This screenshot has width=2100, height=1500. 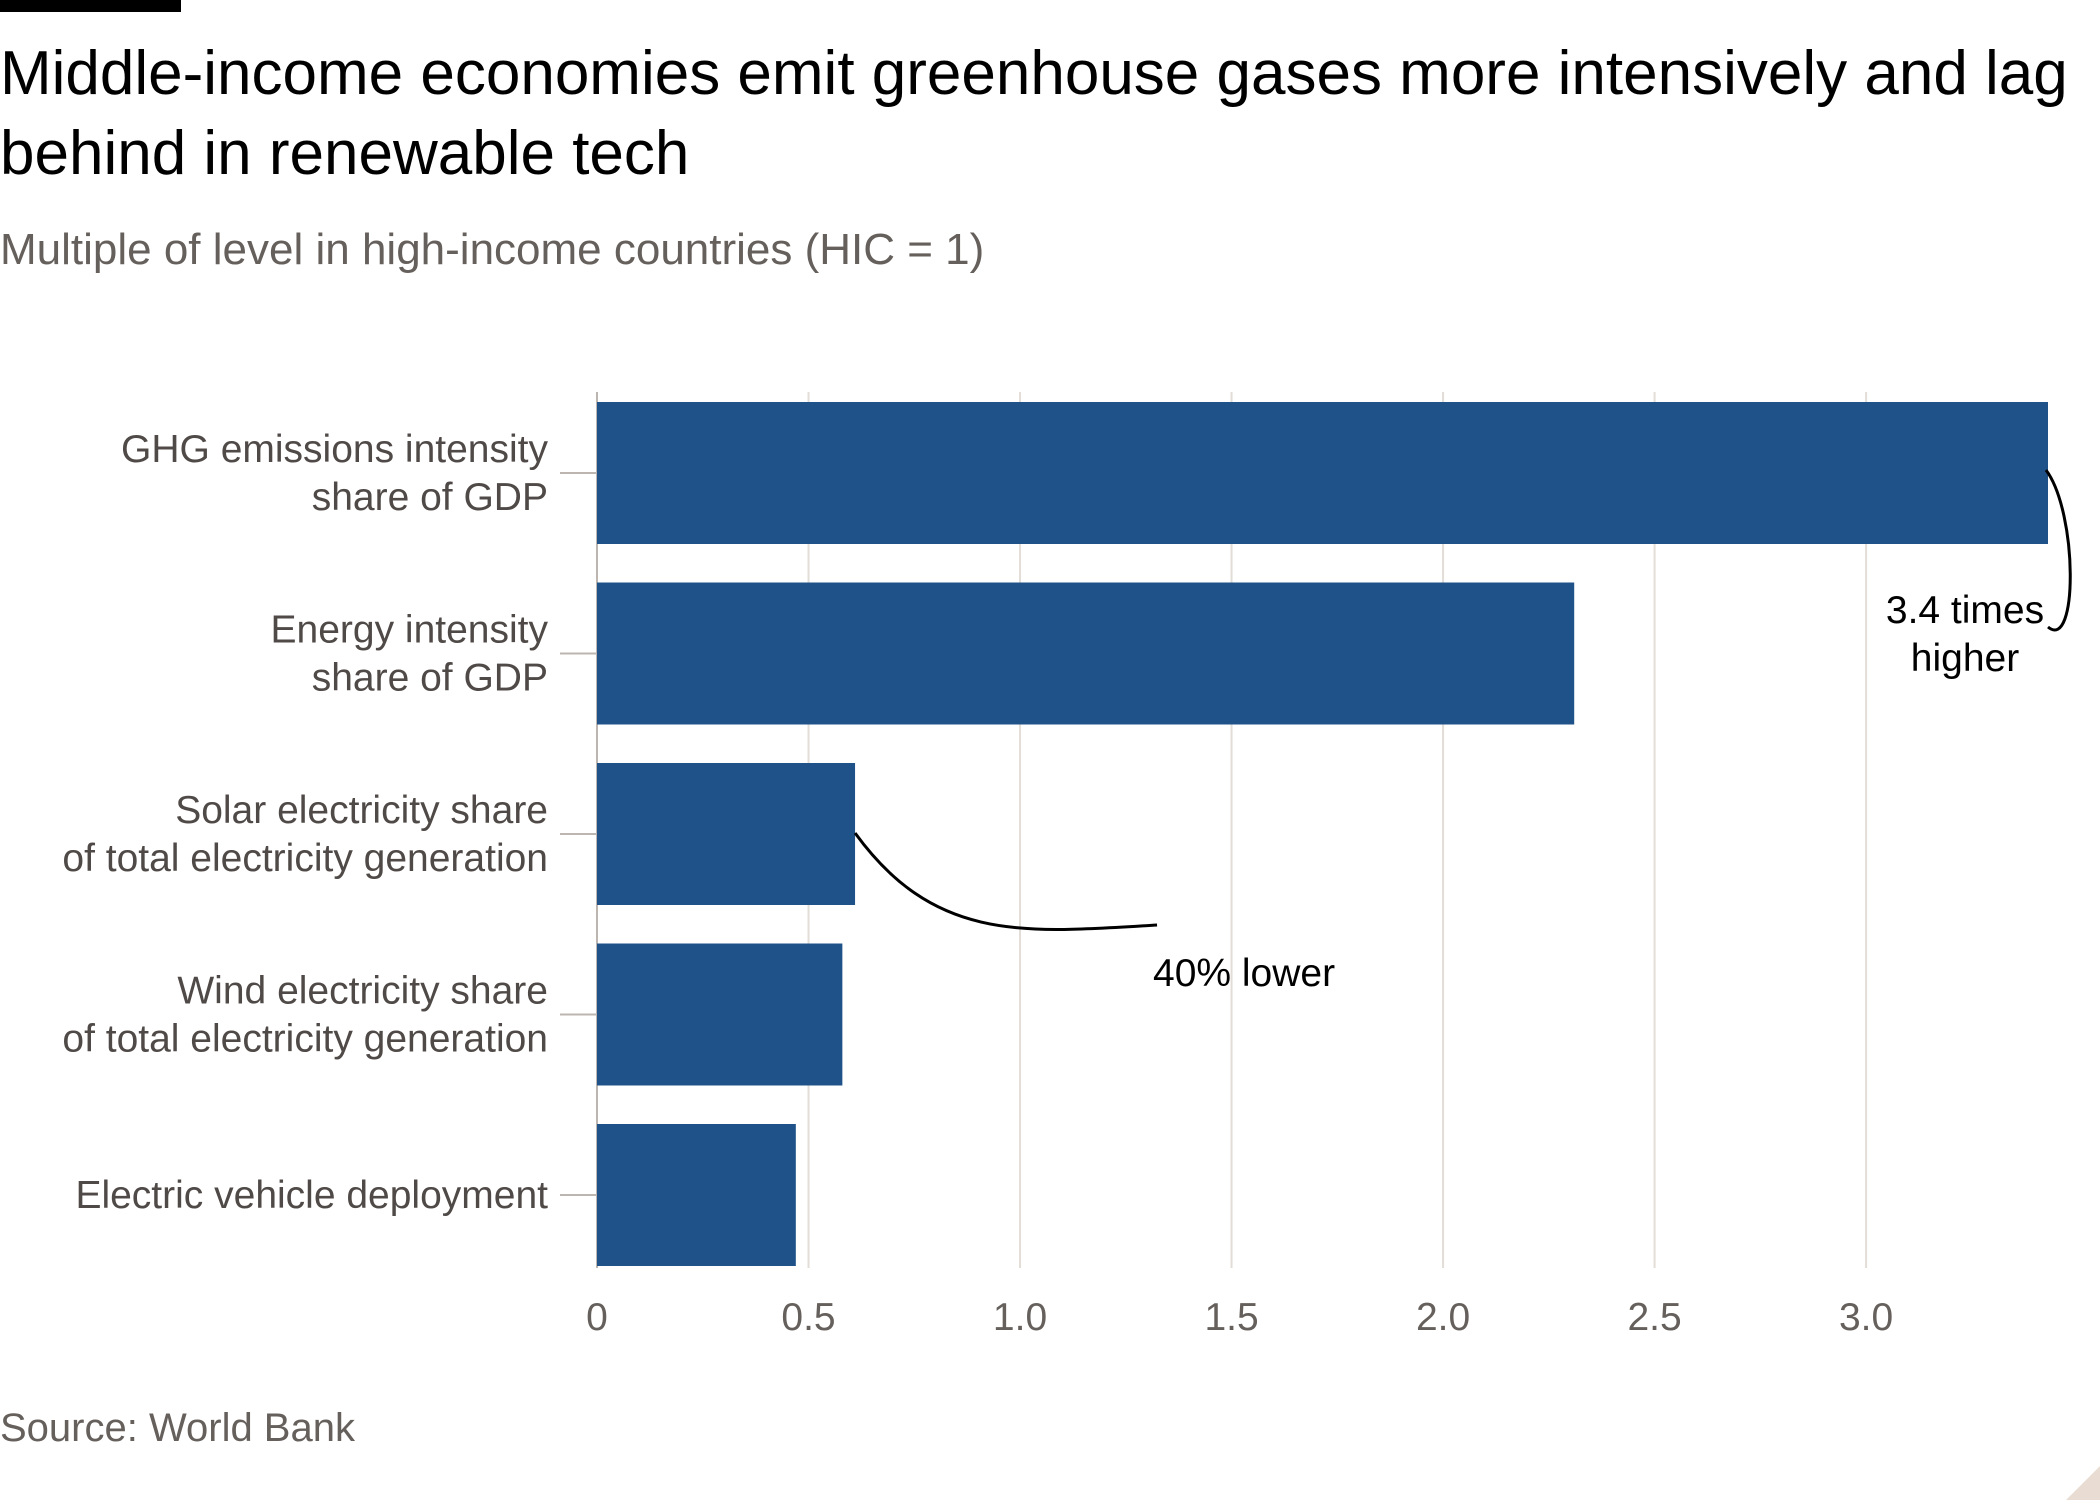 What do you see at coordinates (410, 630) in the screenshot?
I see `category-label: Energy intensity` at bounding box center [410, 630].